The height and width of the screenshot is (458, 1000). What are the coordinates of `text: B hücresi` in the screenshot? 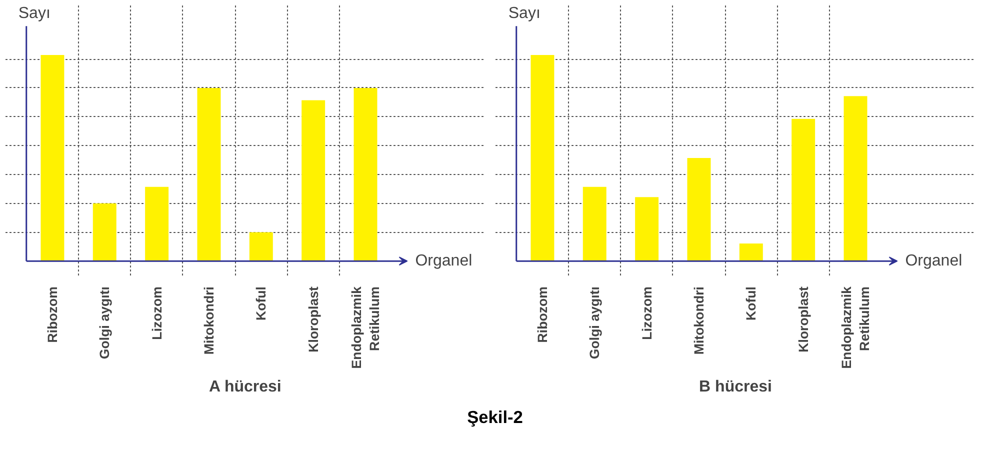 It's located at (735, 387).